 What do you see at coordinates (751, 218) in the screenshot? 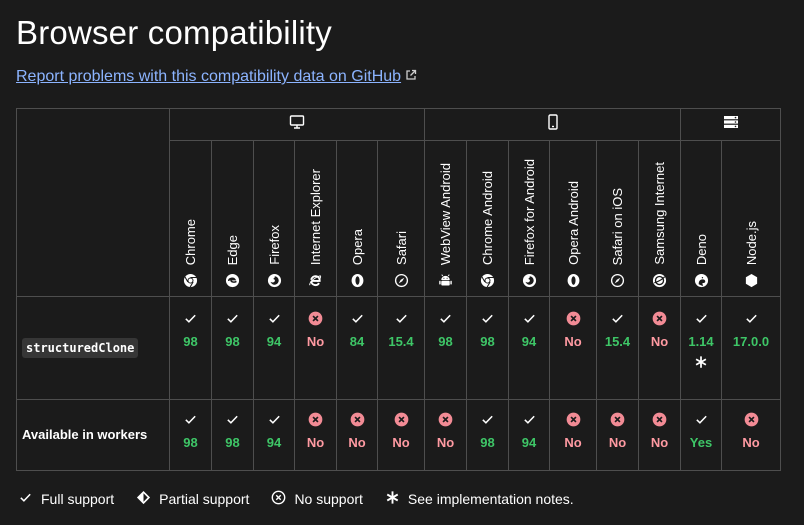
I see `browser-header: Node.js` at bounding box center [751, 218].